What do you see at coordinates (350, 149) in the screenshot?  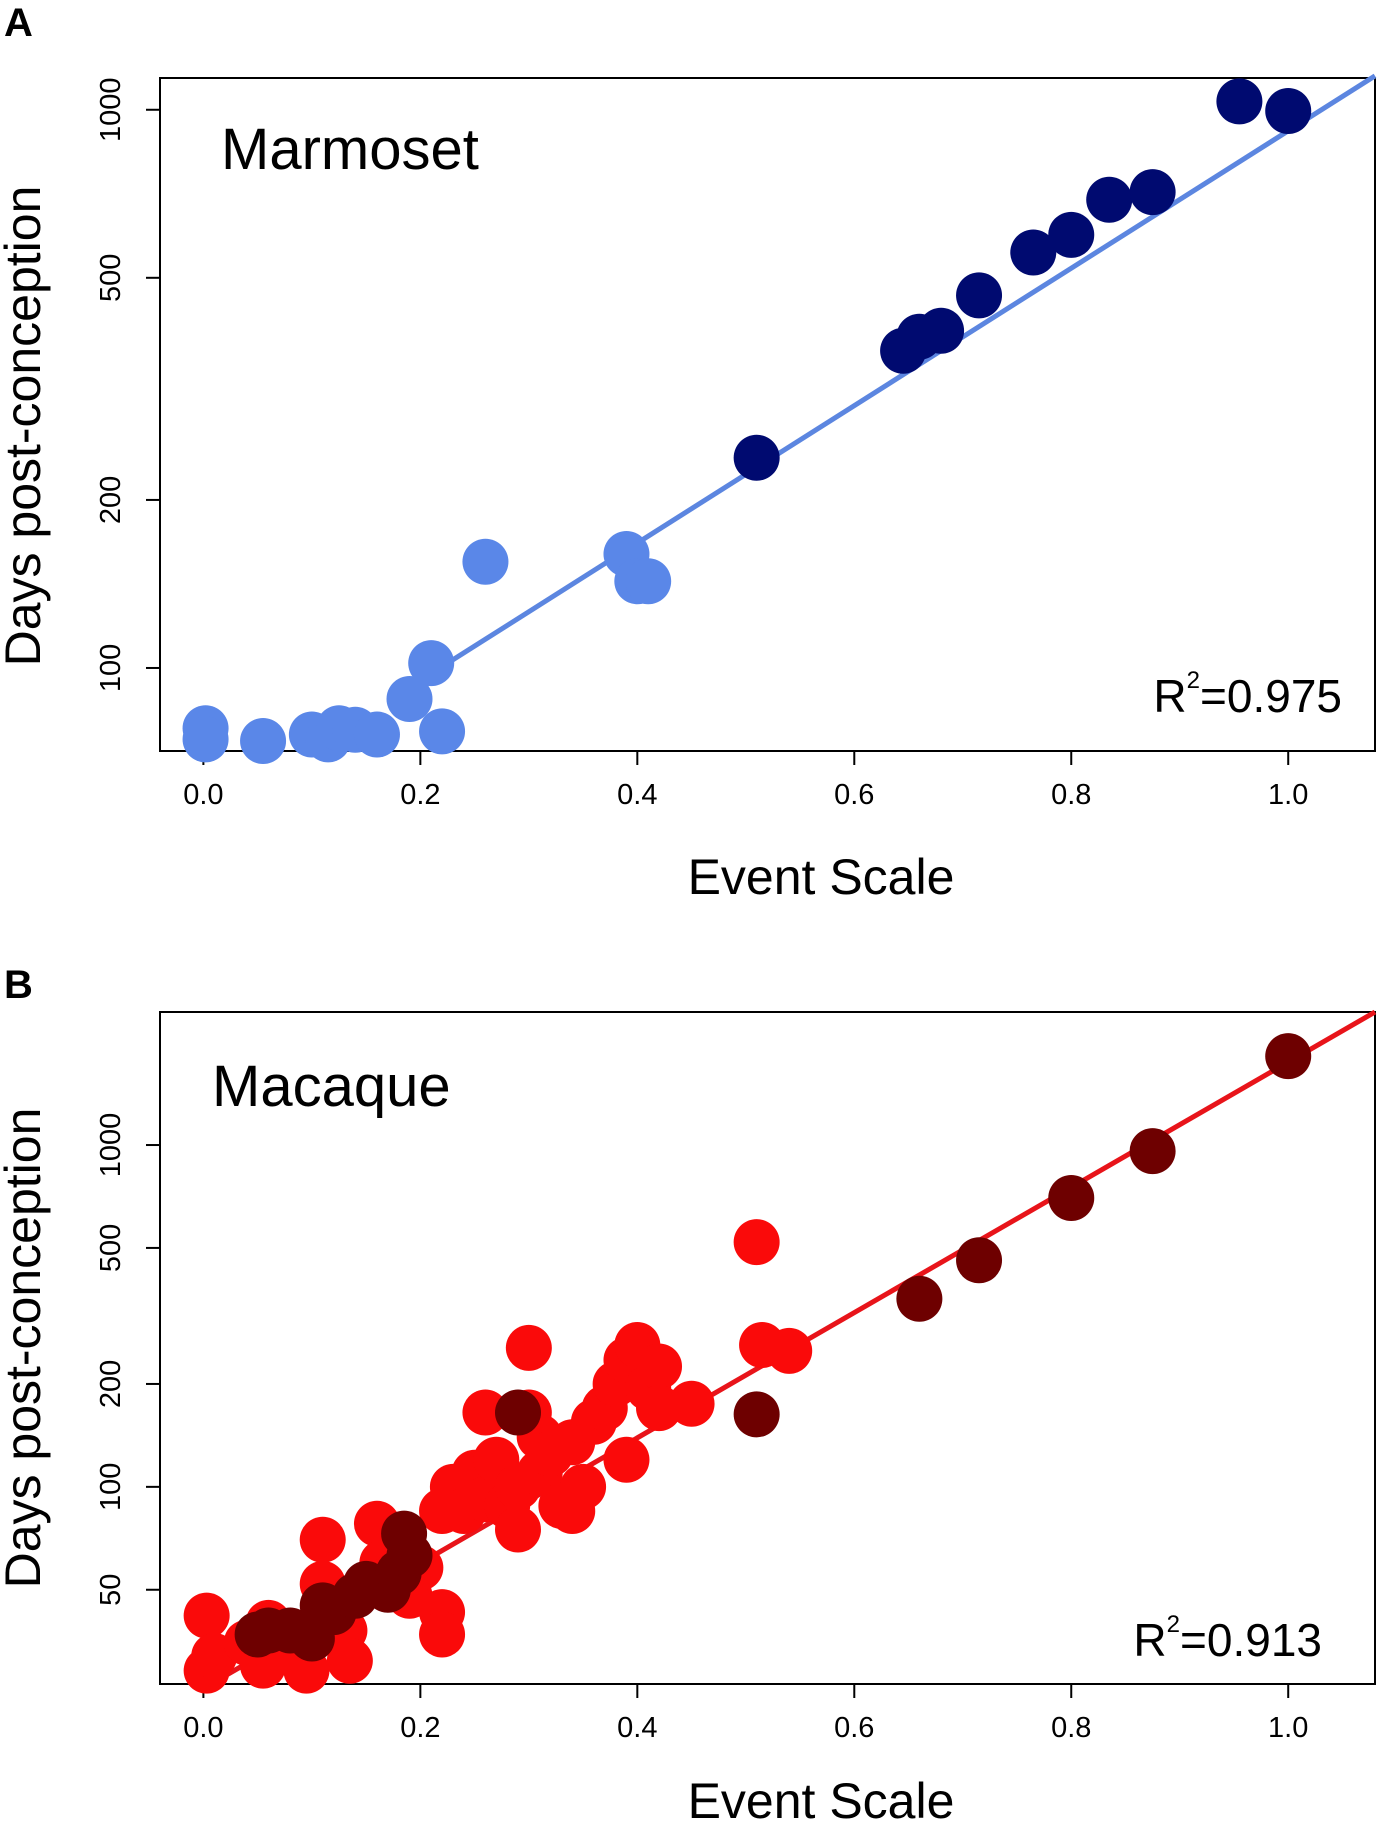 I see `chart-title: Marmoset` at bounding box center [350, 149].